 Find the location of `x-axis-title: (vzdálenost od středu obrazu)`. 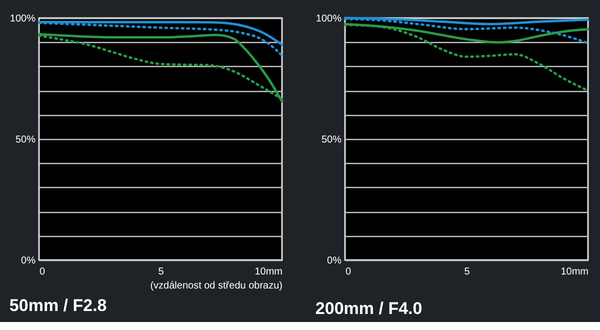

x-axis-title: (vzdálenost od středu obrazu) is located at coordinates (216, 286).